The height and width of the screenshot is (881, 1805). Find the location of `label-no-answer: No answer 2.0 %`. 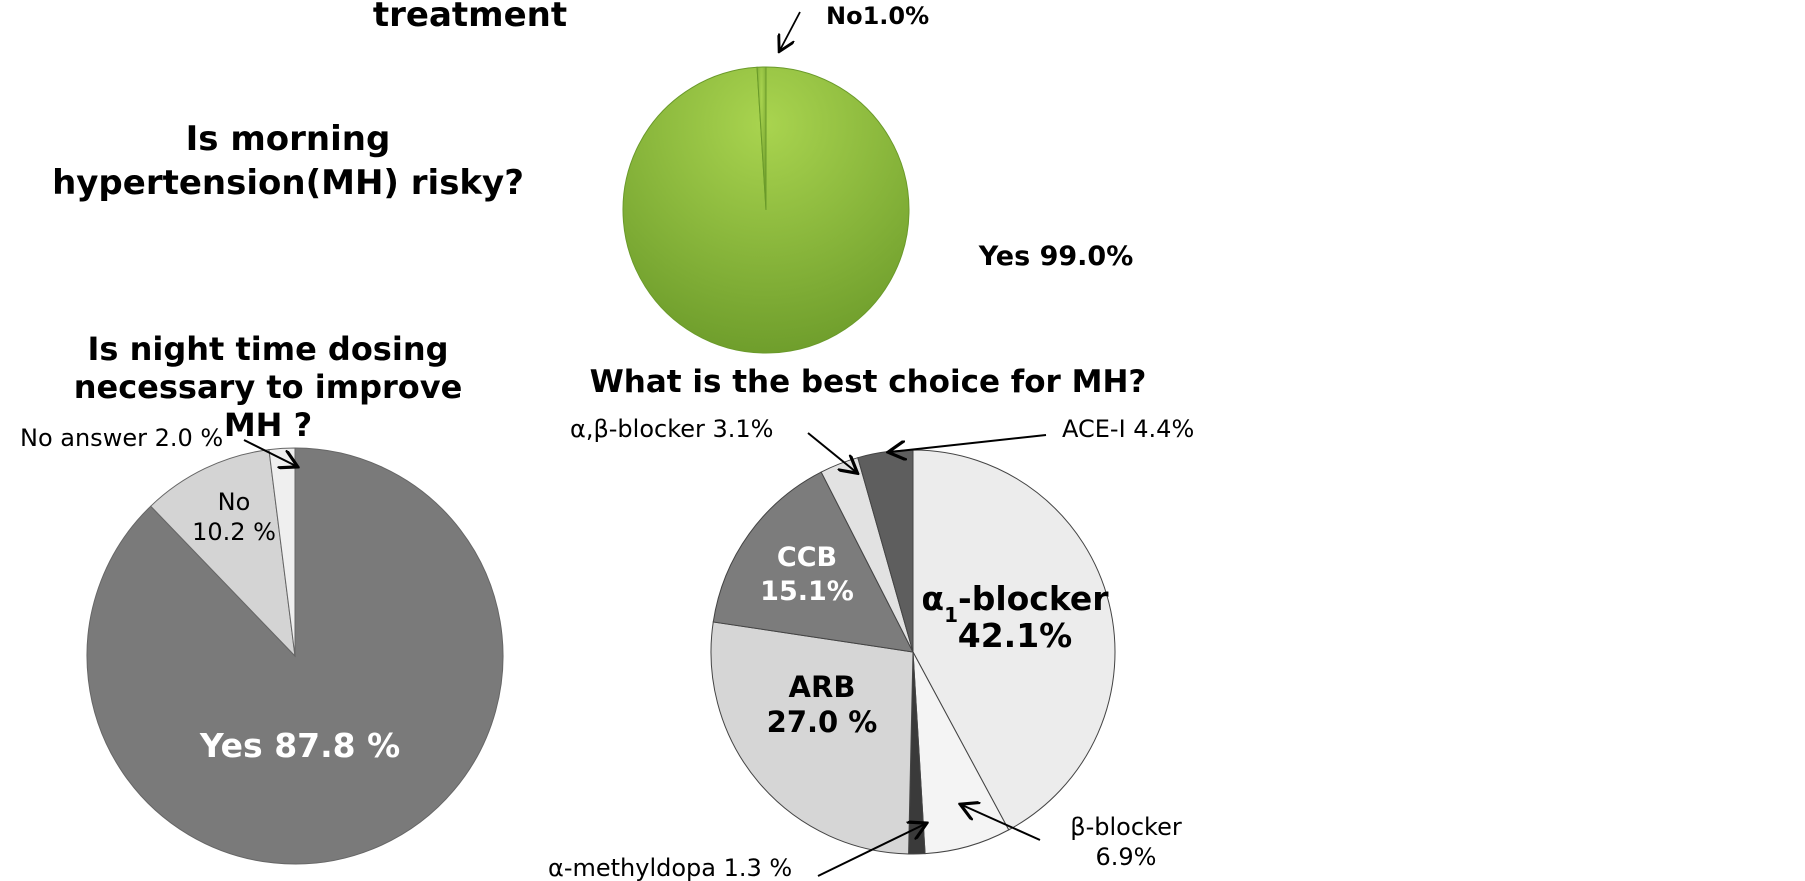

label-no-answer: No answer 2.0 % is located at coordinates (121, 438).